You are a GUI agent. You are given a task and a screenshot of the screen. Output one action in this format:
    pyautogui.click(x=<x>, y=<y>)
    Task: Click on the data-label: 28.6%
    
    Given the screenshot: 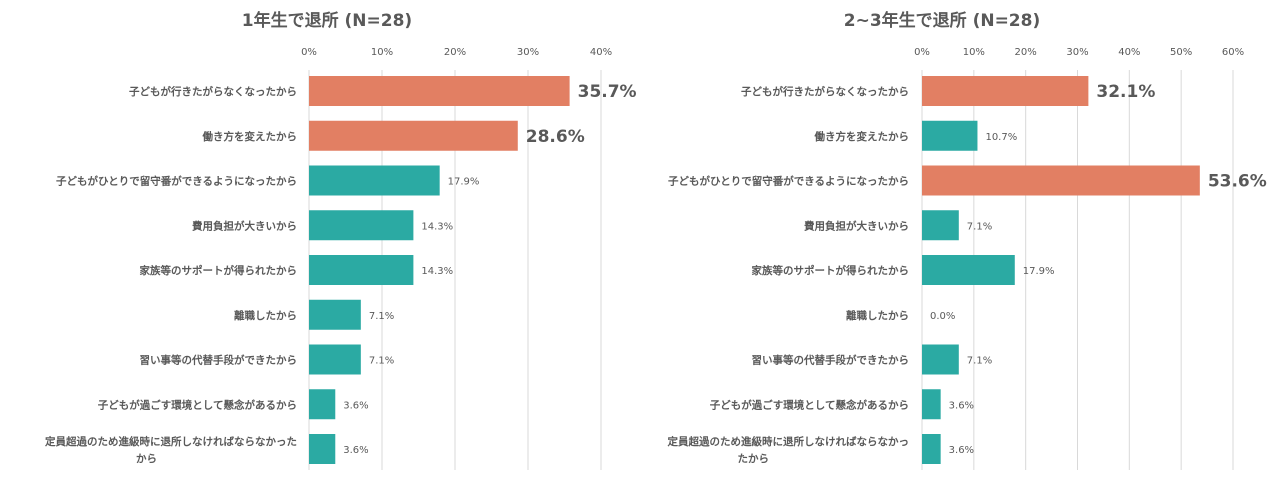 What is the action you would take?
    pyautogui.click(x=555, y=137)
    